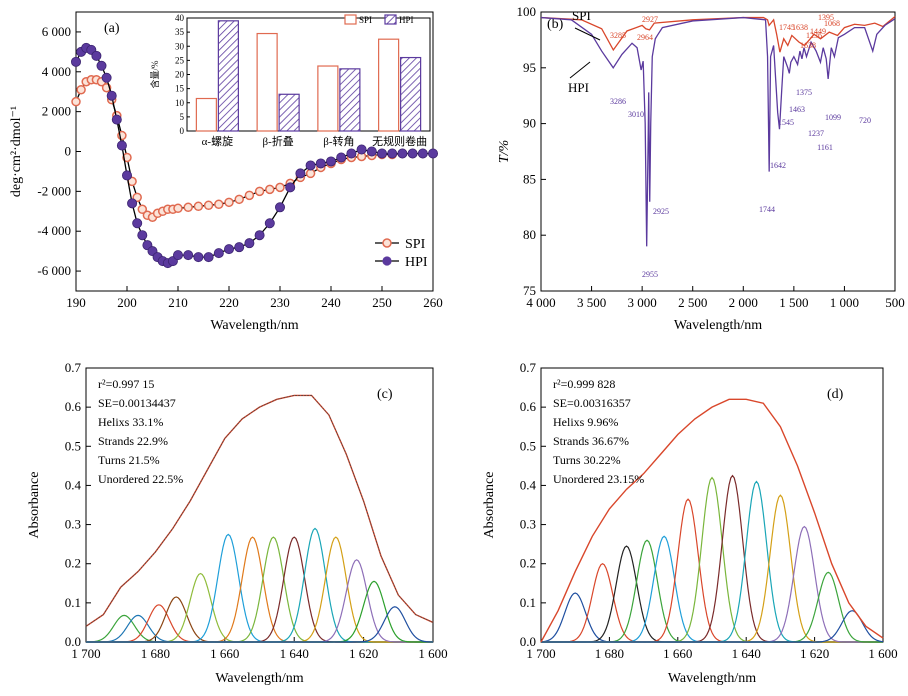 This screenshot has height=696, width=908. Describe the element at coordinates (540, 302) in the screenshot. I see `x-tick-label: 4 000` at that location.